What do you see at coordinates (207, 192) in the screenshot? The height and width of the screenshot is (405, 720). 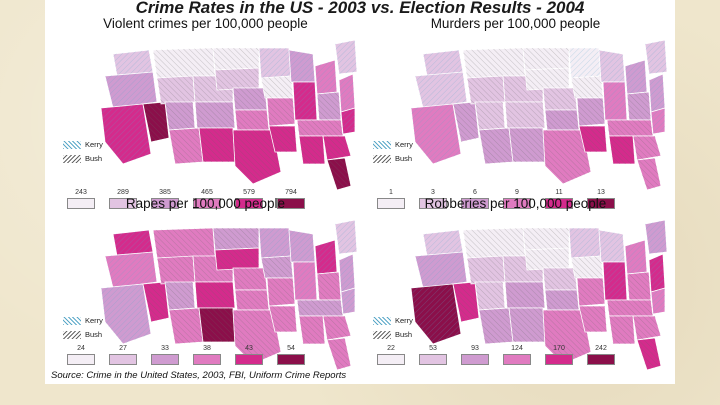 I see `legend-bin-label: 465` at bounding box center [207, 192].